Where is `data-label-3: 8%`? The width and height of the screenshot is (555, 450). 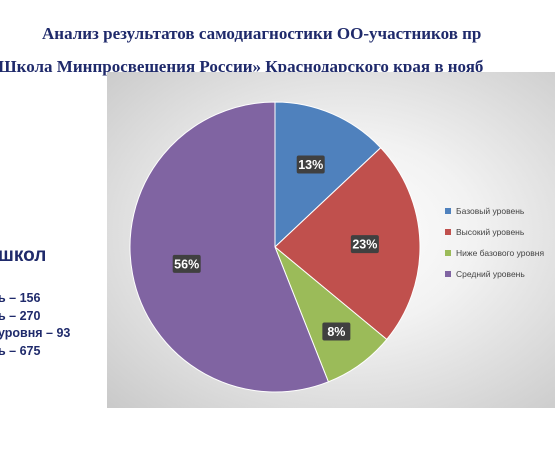 data-label-3: 8% is located at coordinates (336, 331).